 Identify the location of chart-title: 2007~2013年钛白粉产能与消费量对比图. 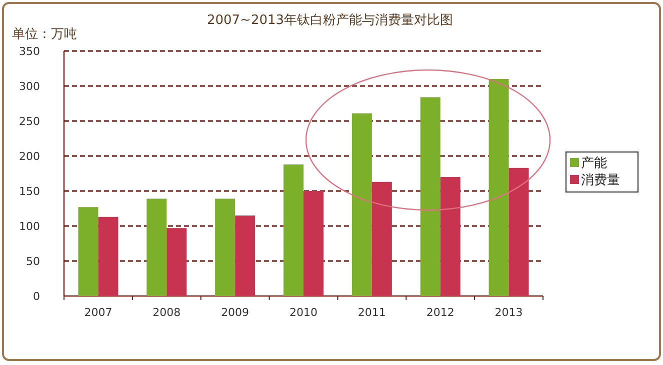
(330, 20).